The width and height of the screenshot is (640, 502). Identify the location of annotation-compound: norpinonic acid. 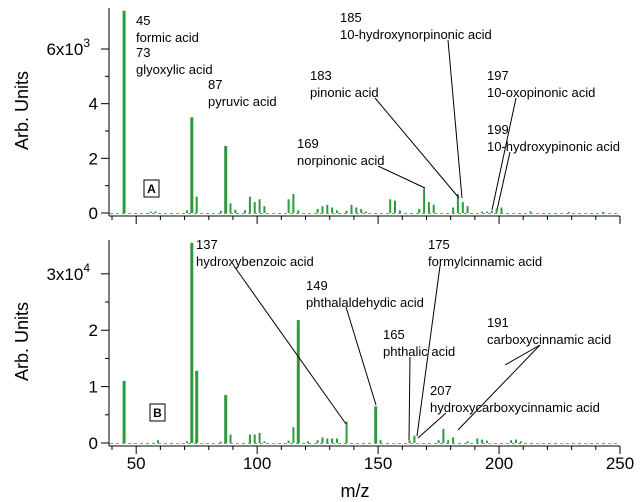
(340, 160).